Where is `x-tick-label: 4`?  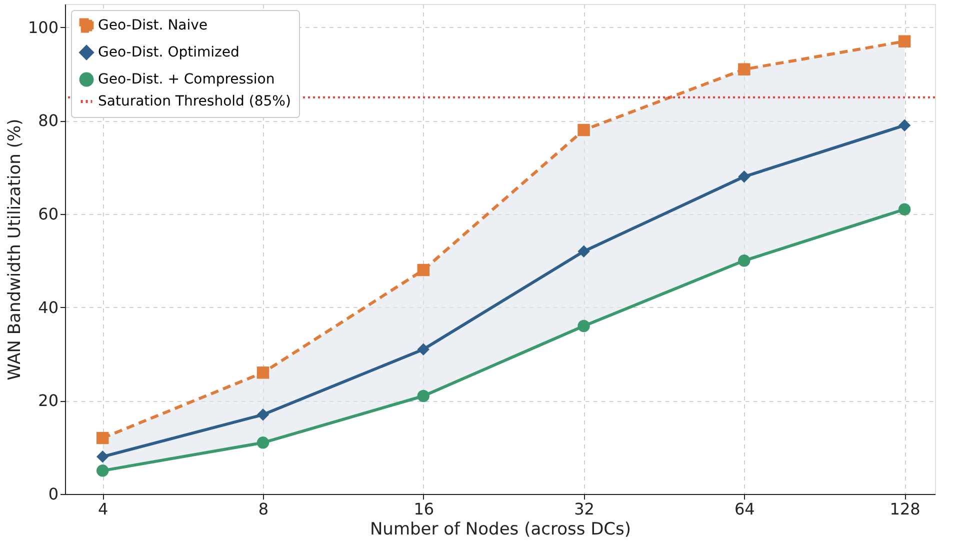 x-tick-label: 4 is located at coordinates (103, 509).